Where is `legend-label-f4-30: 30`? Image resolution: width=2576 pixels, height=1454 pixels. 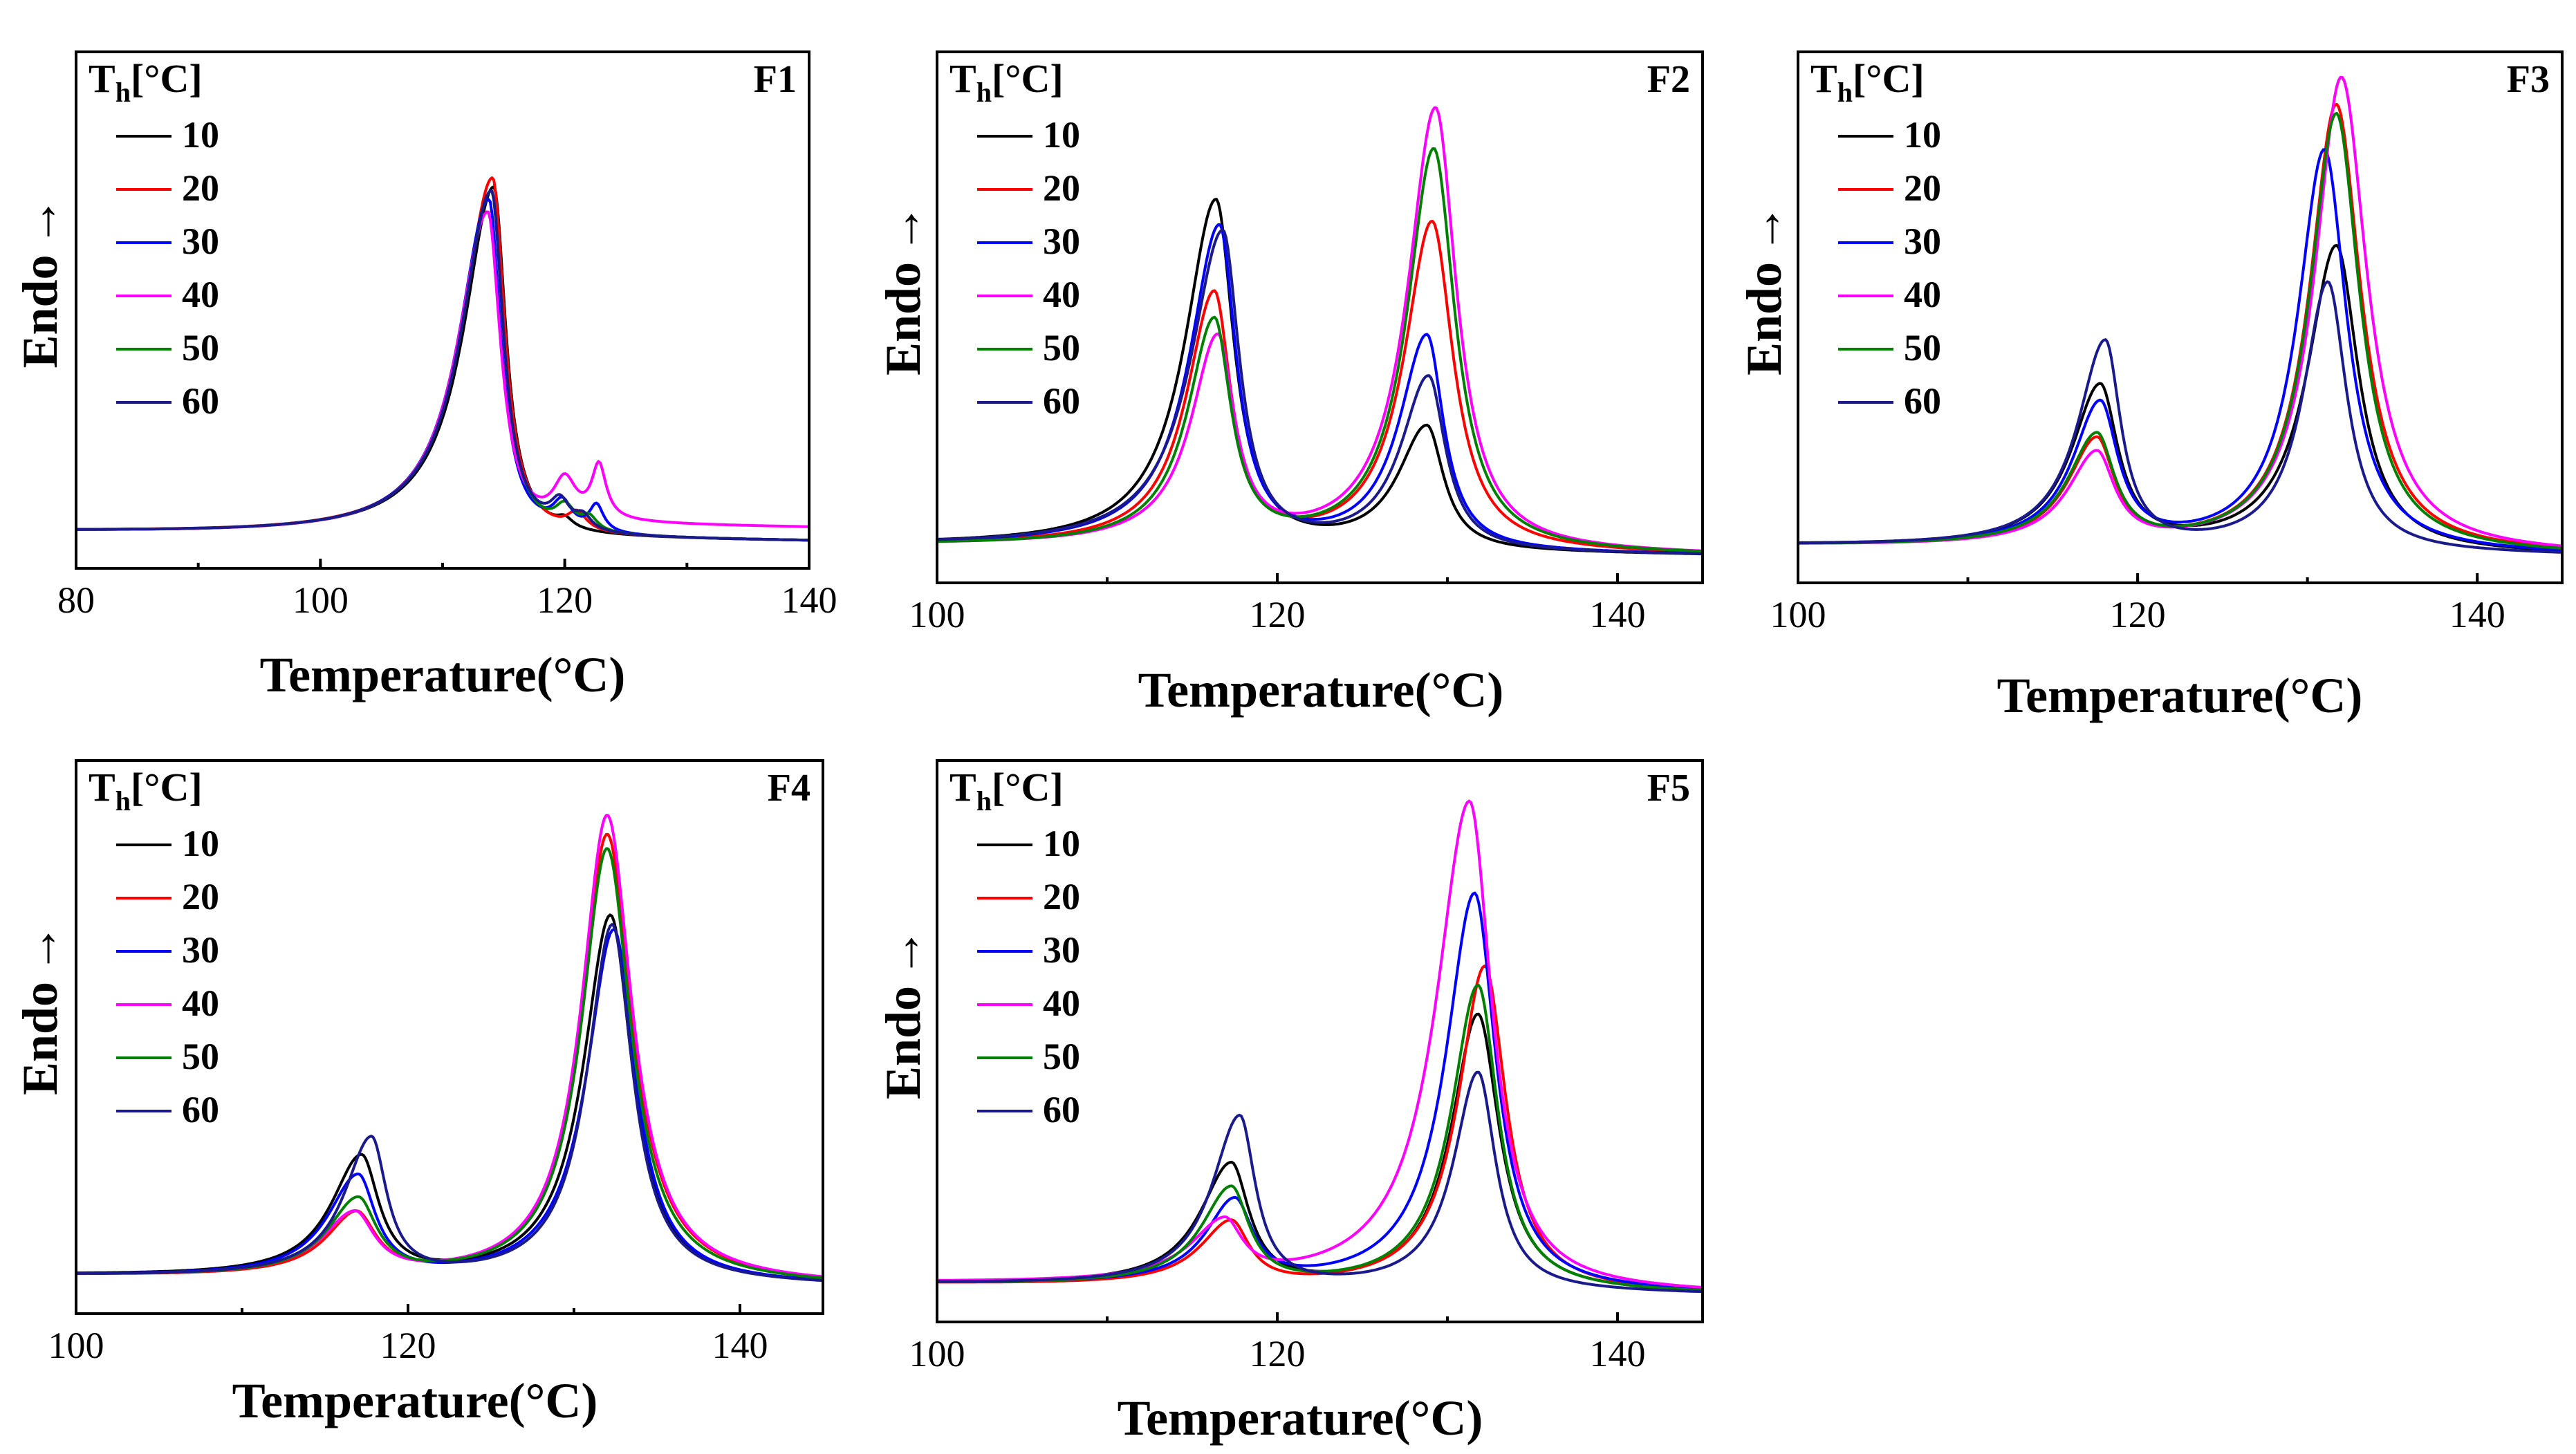 legend-label-f4-30: 30 is located at coordinates (200, 950).